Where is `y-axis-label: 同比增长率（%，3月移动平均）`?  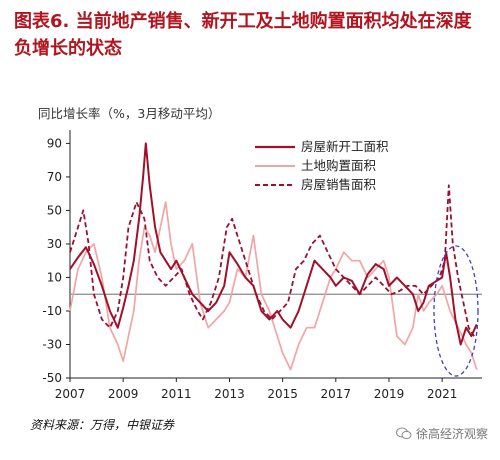
y-axis-label: 同比增长率（%，3月移动平均） is located at coordinates (129, 113).